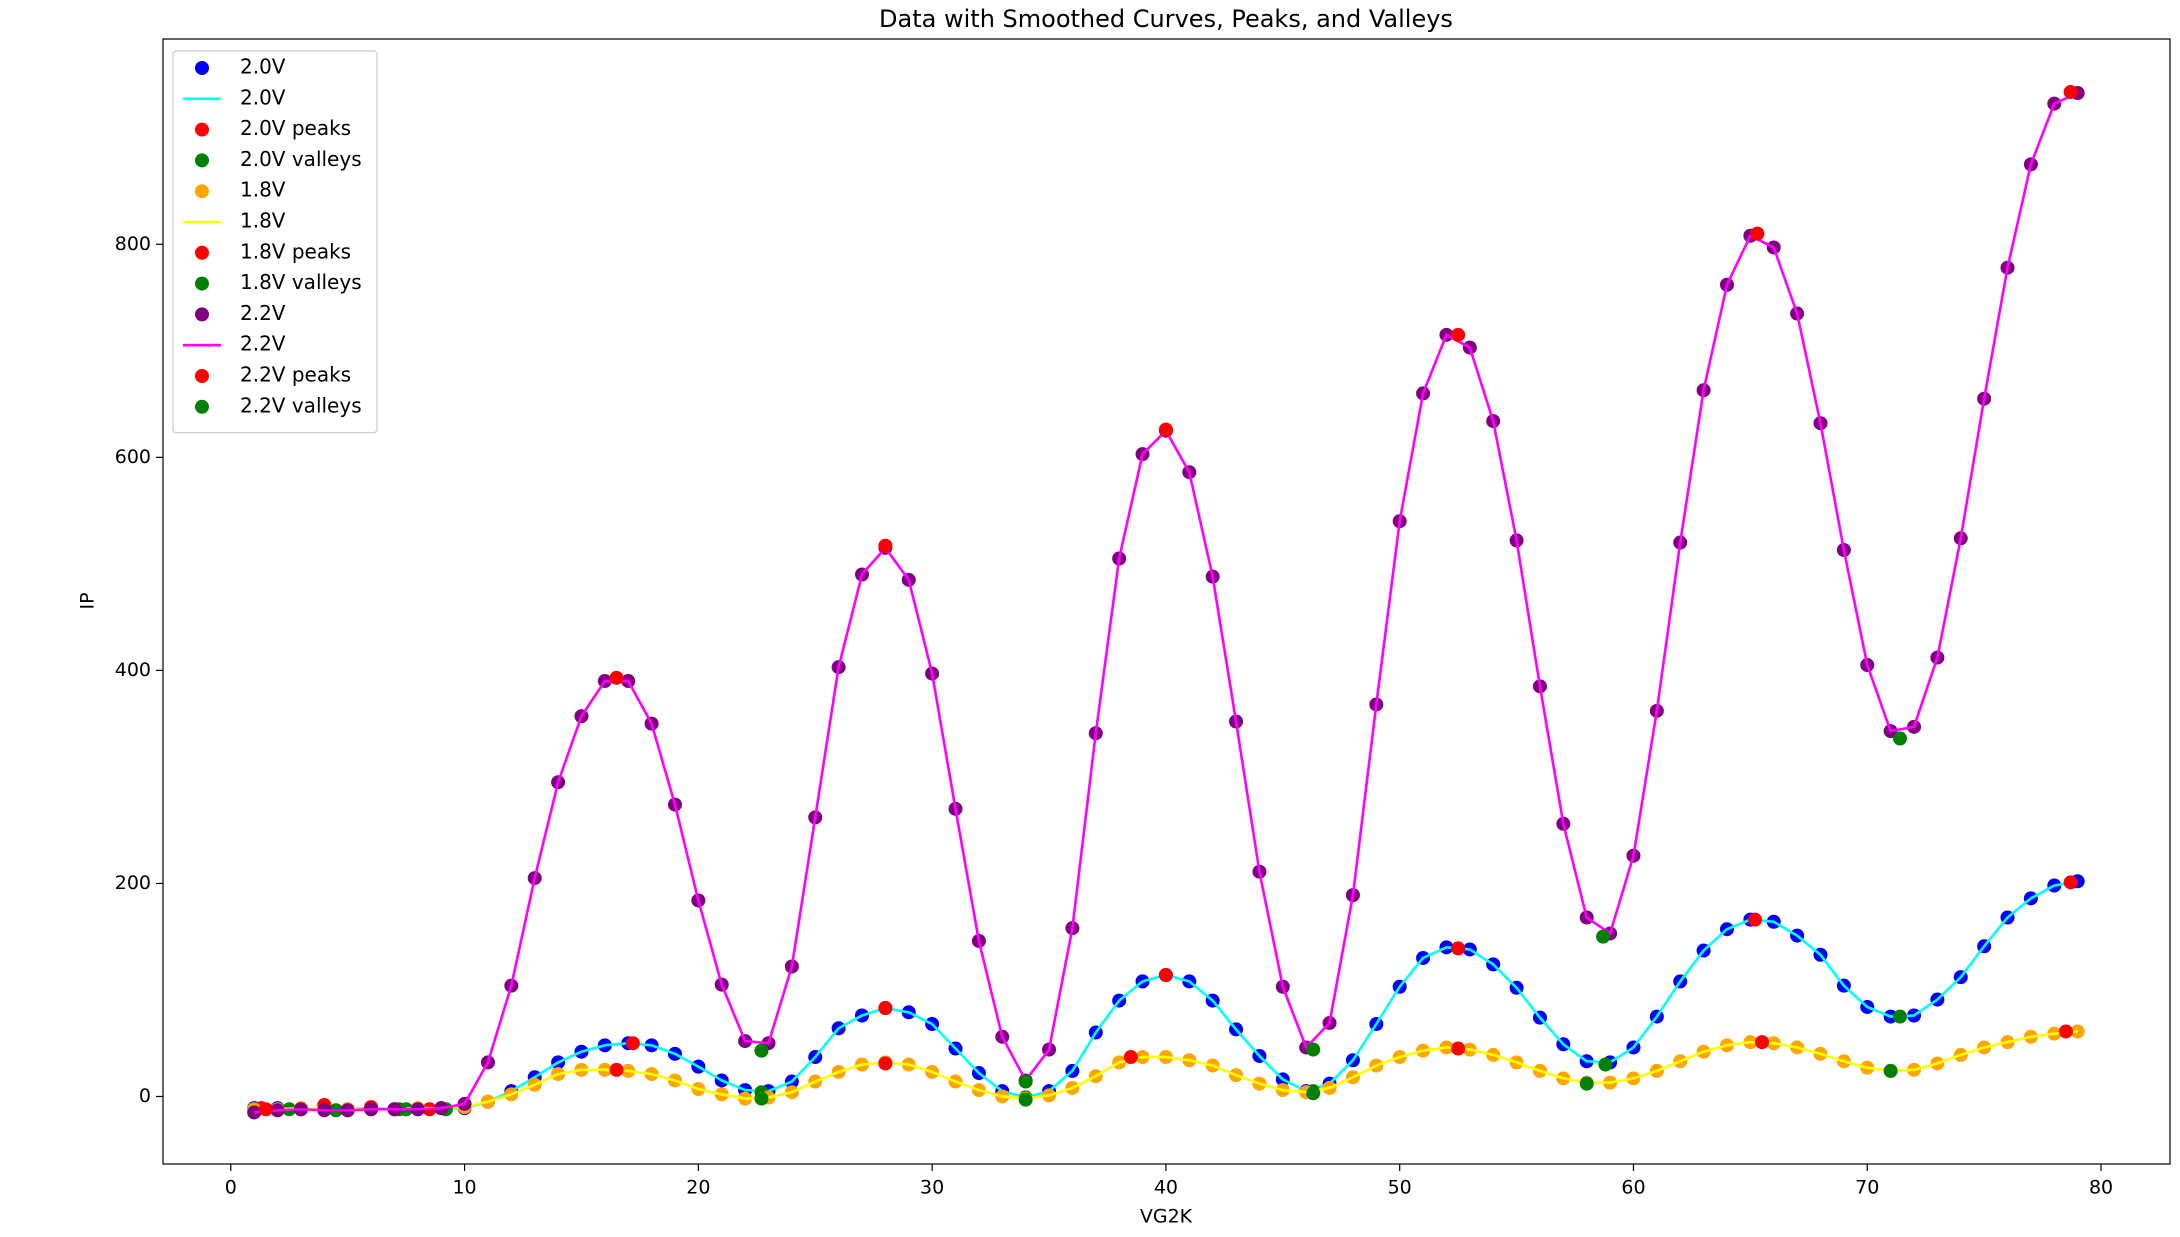 This screenshot has width=2180, height=1237. What do you see at coordinates (2101, 1188) in the screenshot?
I see `x-tick-label: 80` at bounding box center [2101, 1188].